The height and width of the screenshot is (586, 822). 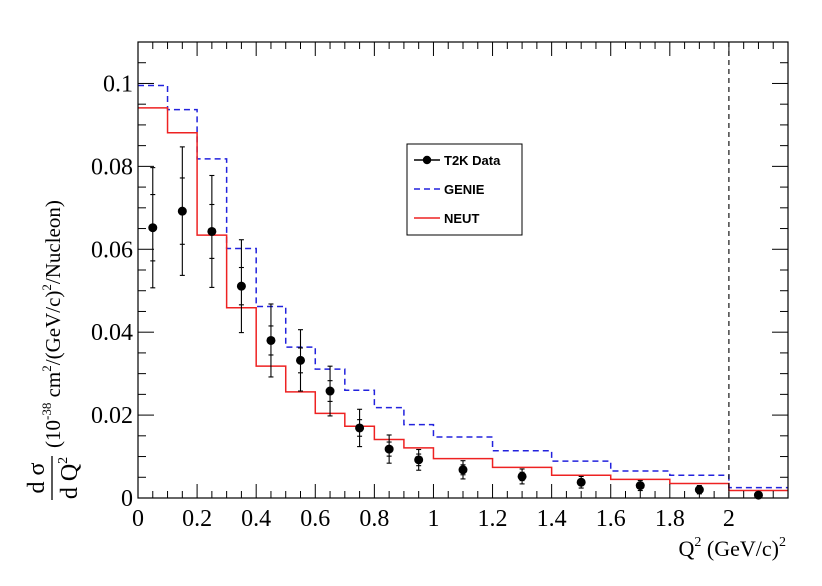 What do you see at coordinates (138, 519) in the screenshot?
I see `x-tick-label: 0` at bounding box center [138, 519].